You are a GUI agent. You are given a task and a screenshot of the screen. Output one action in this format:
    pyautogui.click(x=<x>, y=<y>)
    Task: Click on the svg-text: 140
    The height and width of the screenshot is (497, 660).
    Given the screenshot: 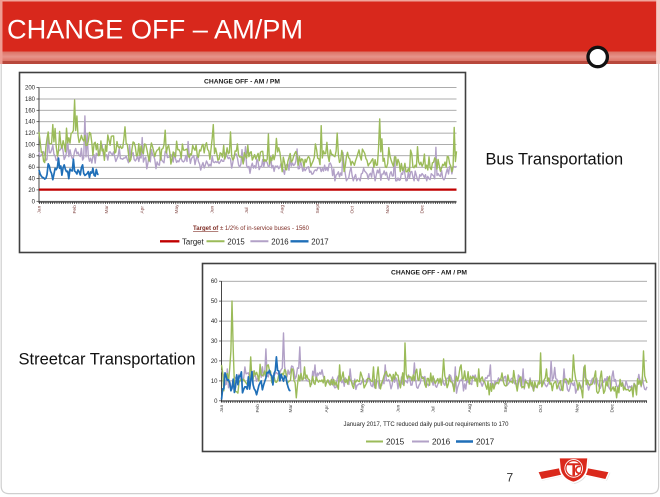 What is the action you would take?
    pyautogui.click(x=30, y=123)
    